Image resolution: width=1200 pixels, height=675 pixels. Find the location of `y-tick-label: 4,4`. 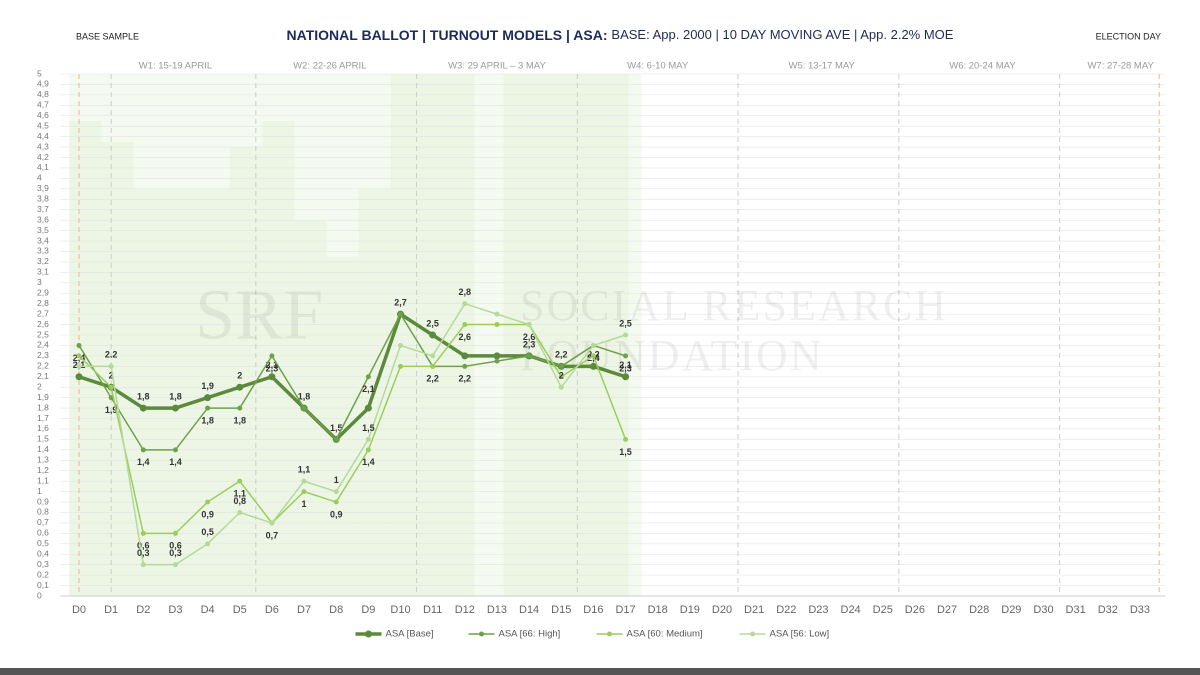

y-tick-label: 4,4 is located at coordinates (43, 136).